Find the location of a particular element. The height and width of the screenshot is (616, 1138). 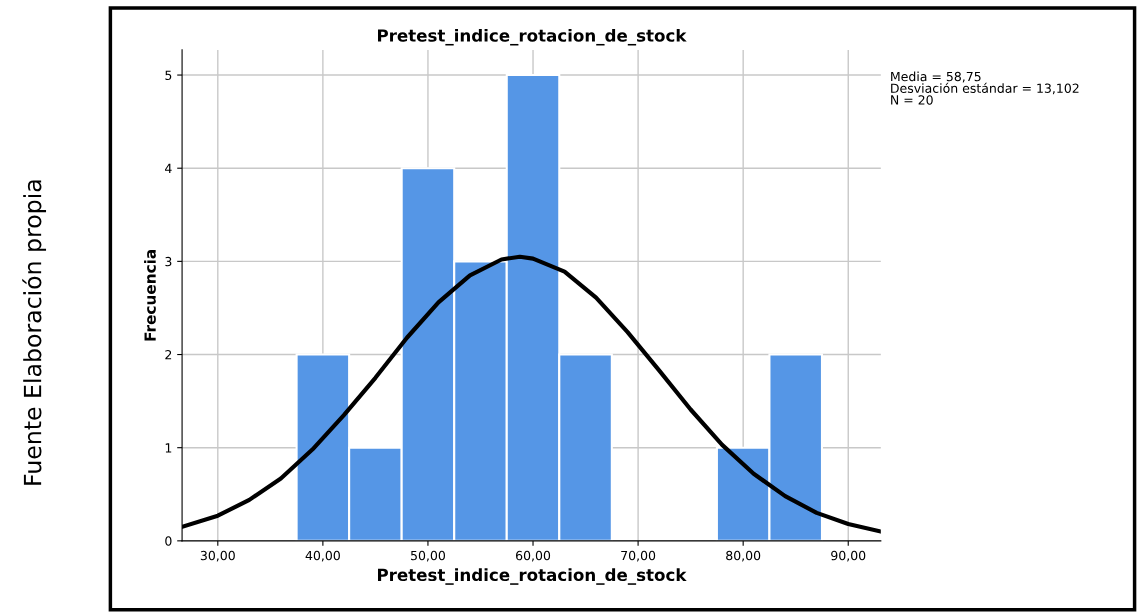

text: N = 20 is located at coordinates (912, 100).